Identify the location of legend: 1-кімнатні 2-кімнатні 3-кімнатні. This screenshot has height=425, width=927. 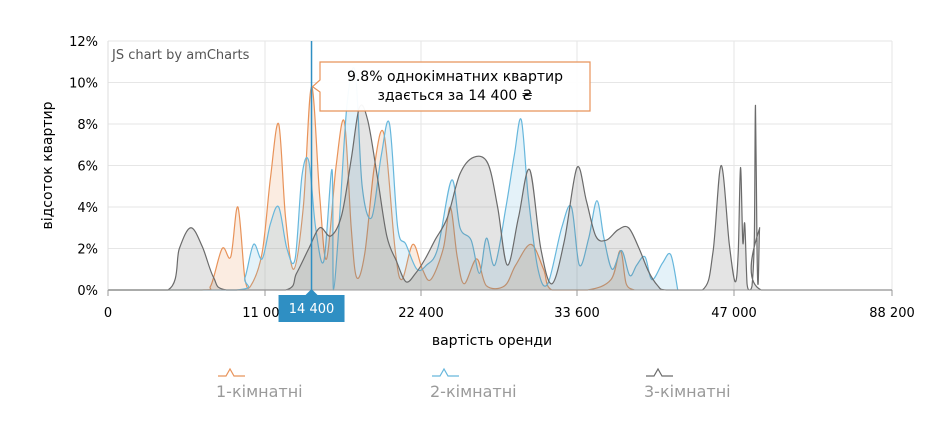
(473, 384).